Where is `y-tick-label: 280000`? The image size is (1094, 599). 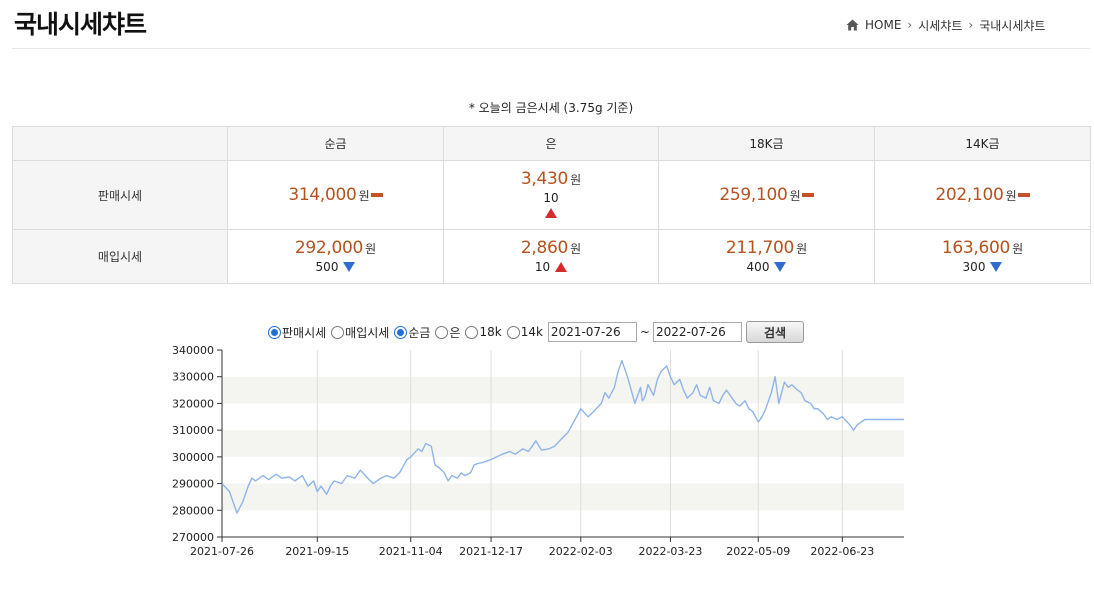
y-tick-label: 280000 is located at coordinates (193, 510).